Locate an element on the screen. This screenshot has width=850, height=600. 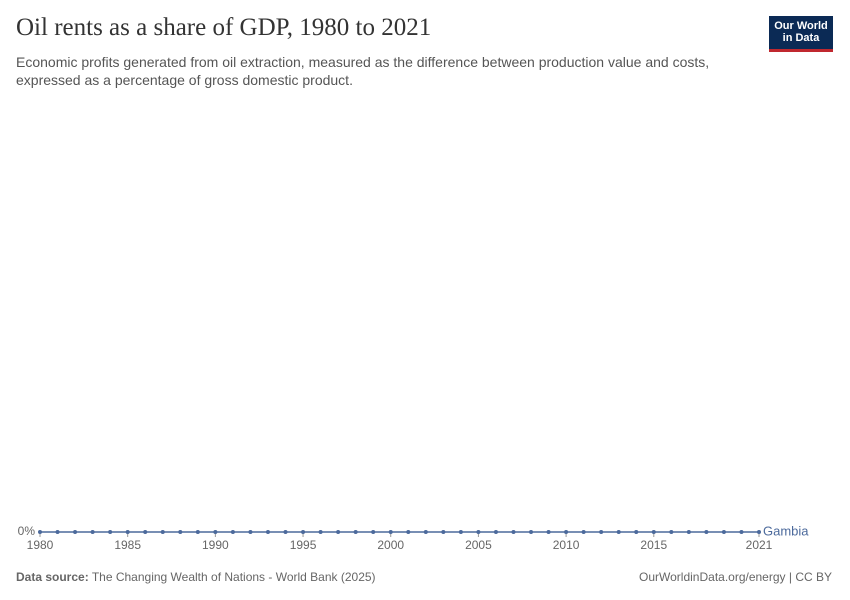
credit: OurWorldinData.org/energy | CC BY is located at coordinates (735, 577).